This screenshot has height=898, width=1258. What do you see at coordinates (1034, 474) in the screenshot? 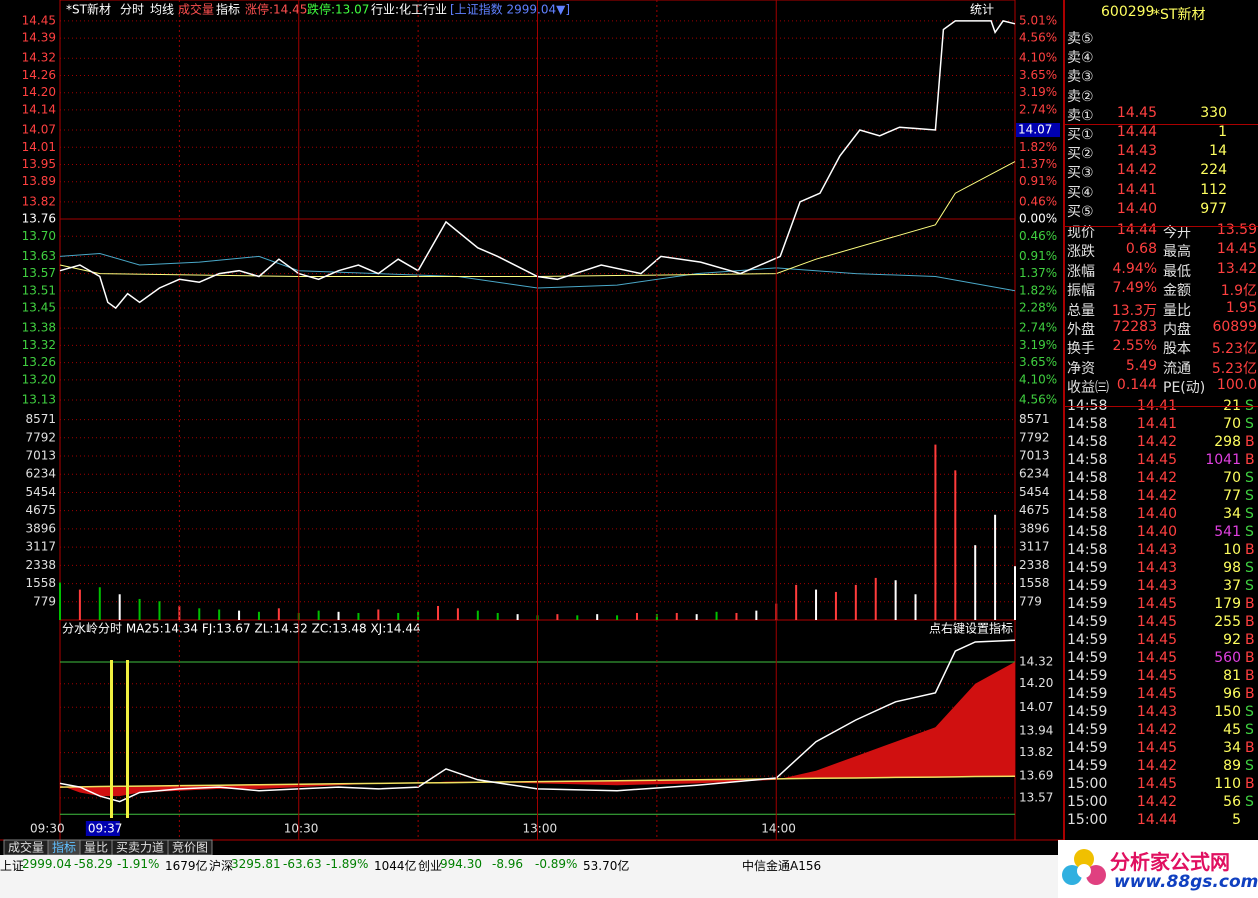
I see `y2-tick-label: 6234` at bounding box center [1034, 474].